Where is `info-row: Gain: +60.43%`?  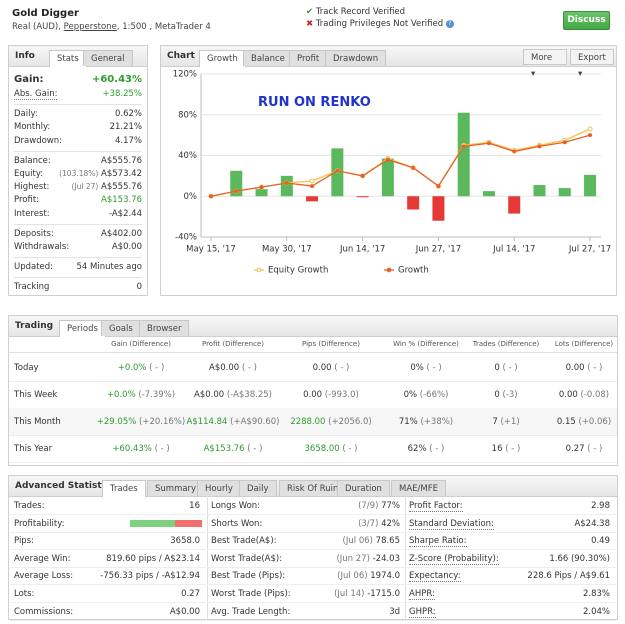 info-row: Gain: +60.43% is located at coordinates (78, 80).